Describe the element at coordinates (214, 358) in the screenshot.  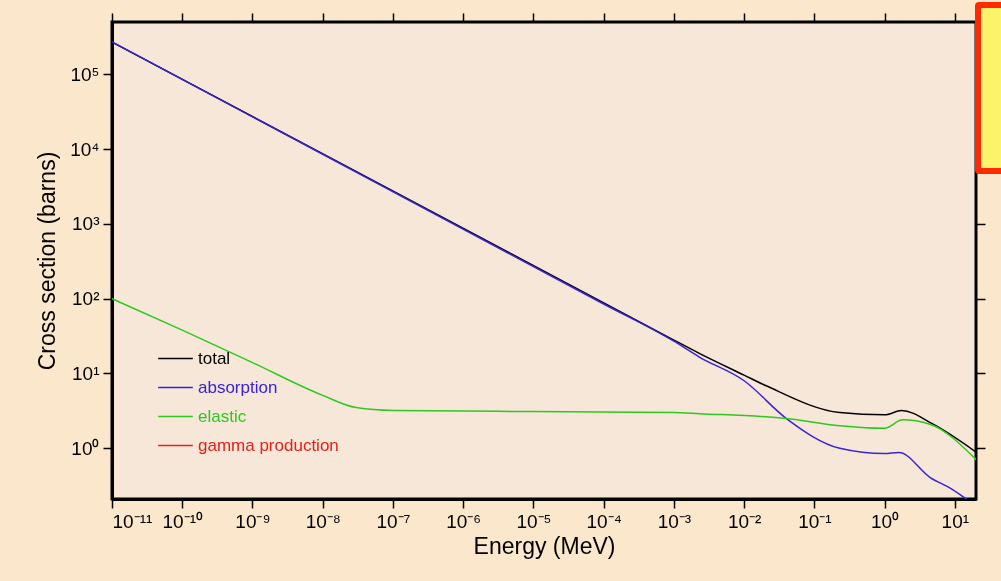
I see `legend-label: total` at that location.